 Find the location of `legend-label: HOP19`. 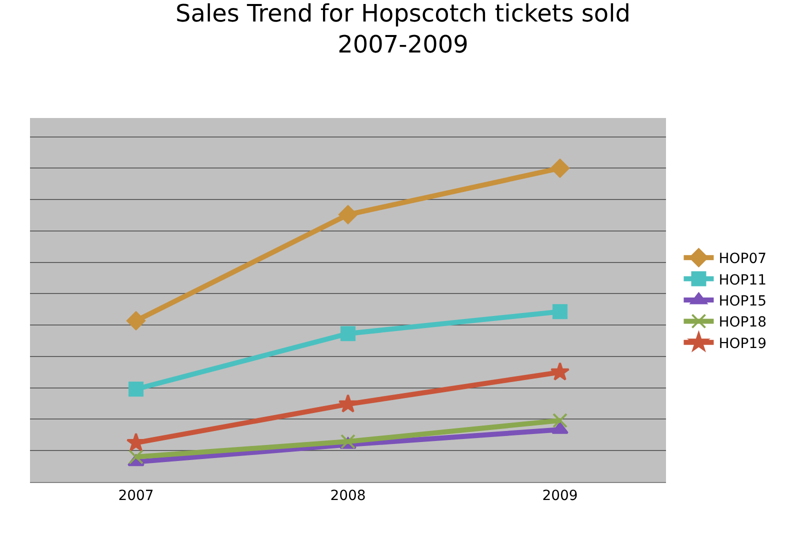

legend-label: HOP19 is located at coordinates (742, 344).